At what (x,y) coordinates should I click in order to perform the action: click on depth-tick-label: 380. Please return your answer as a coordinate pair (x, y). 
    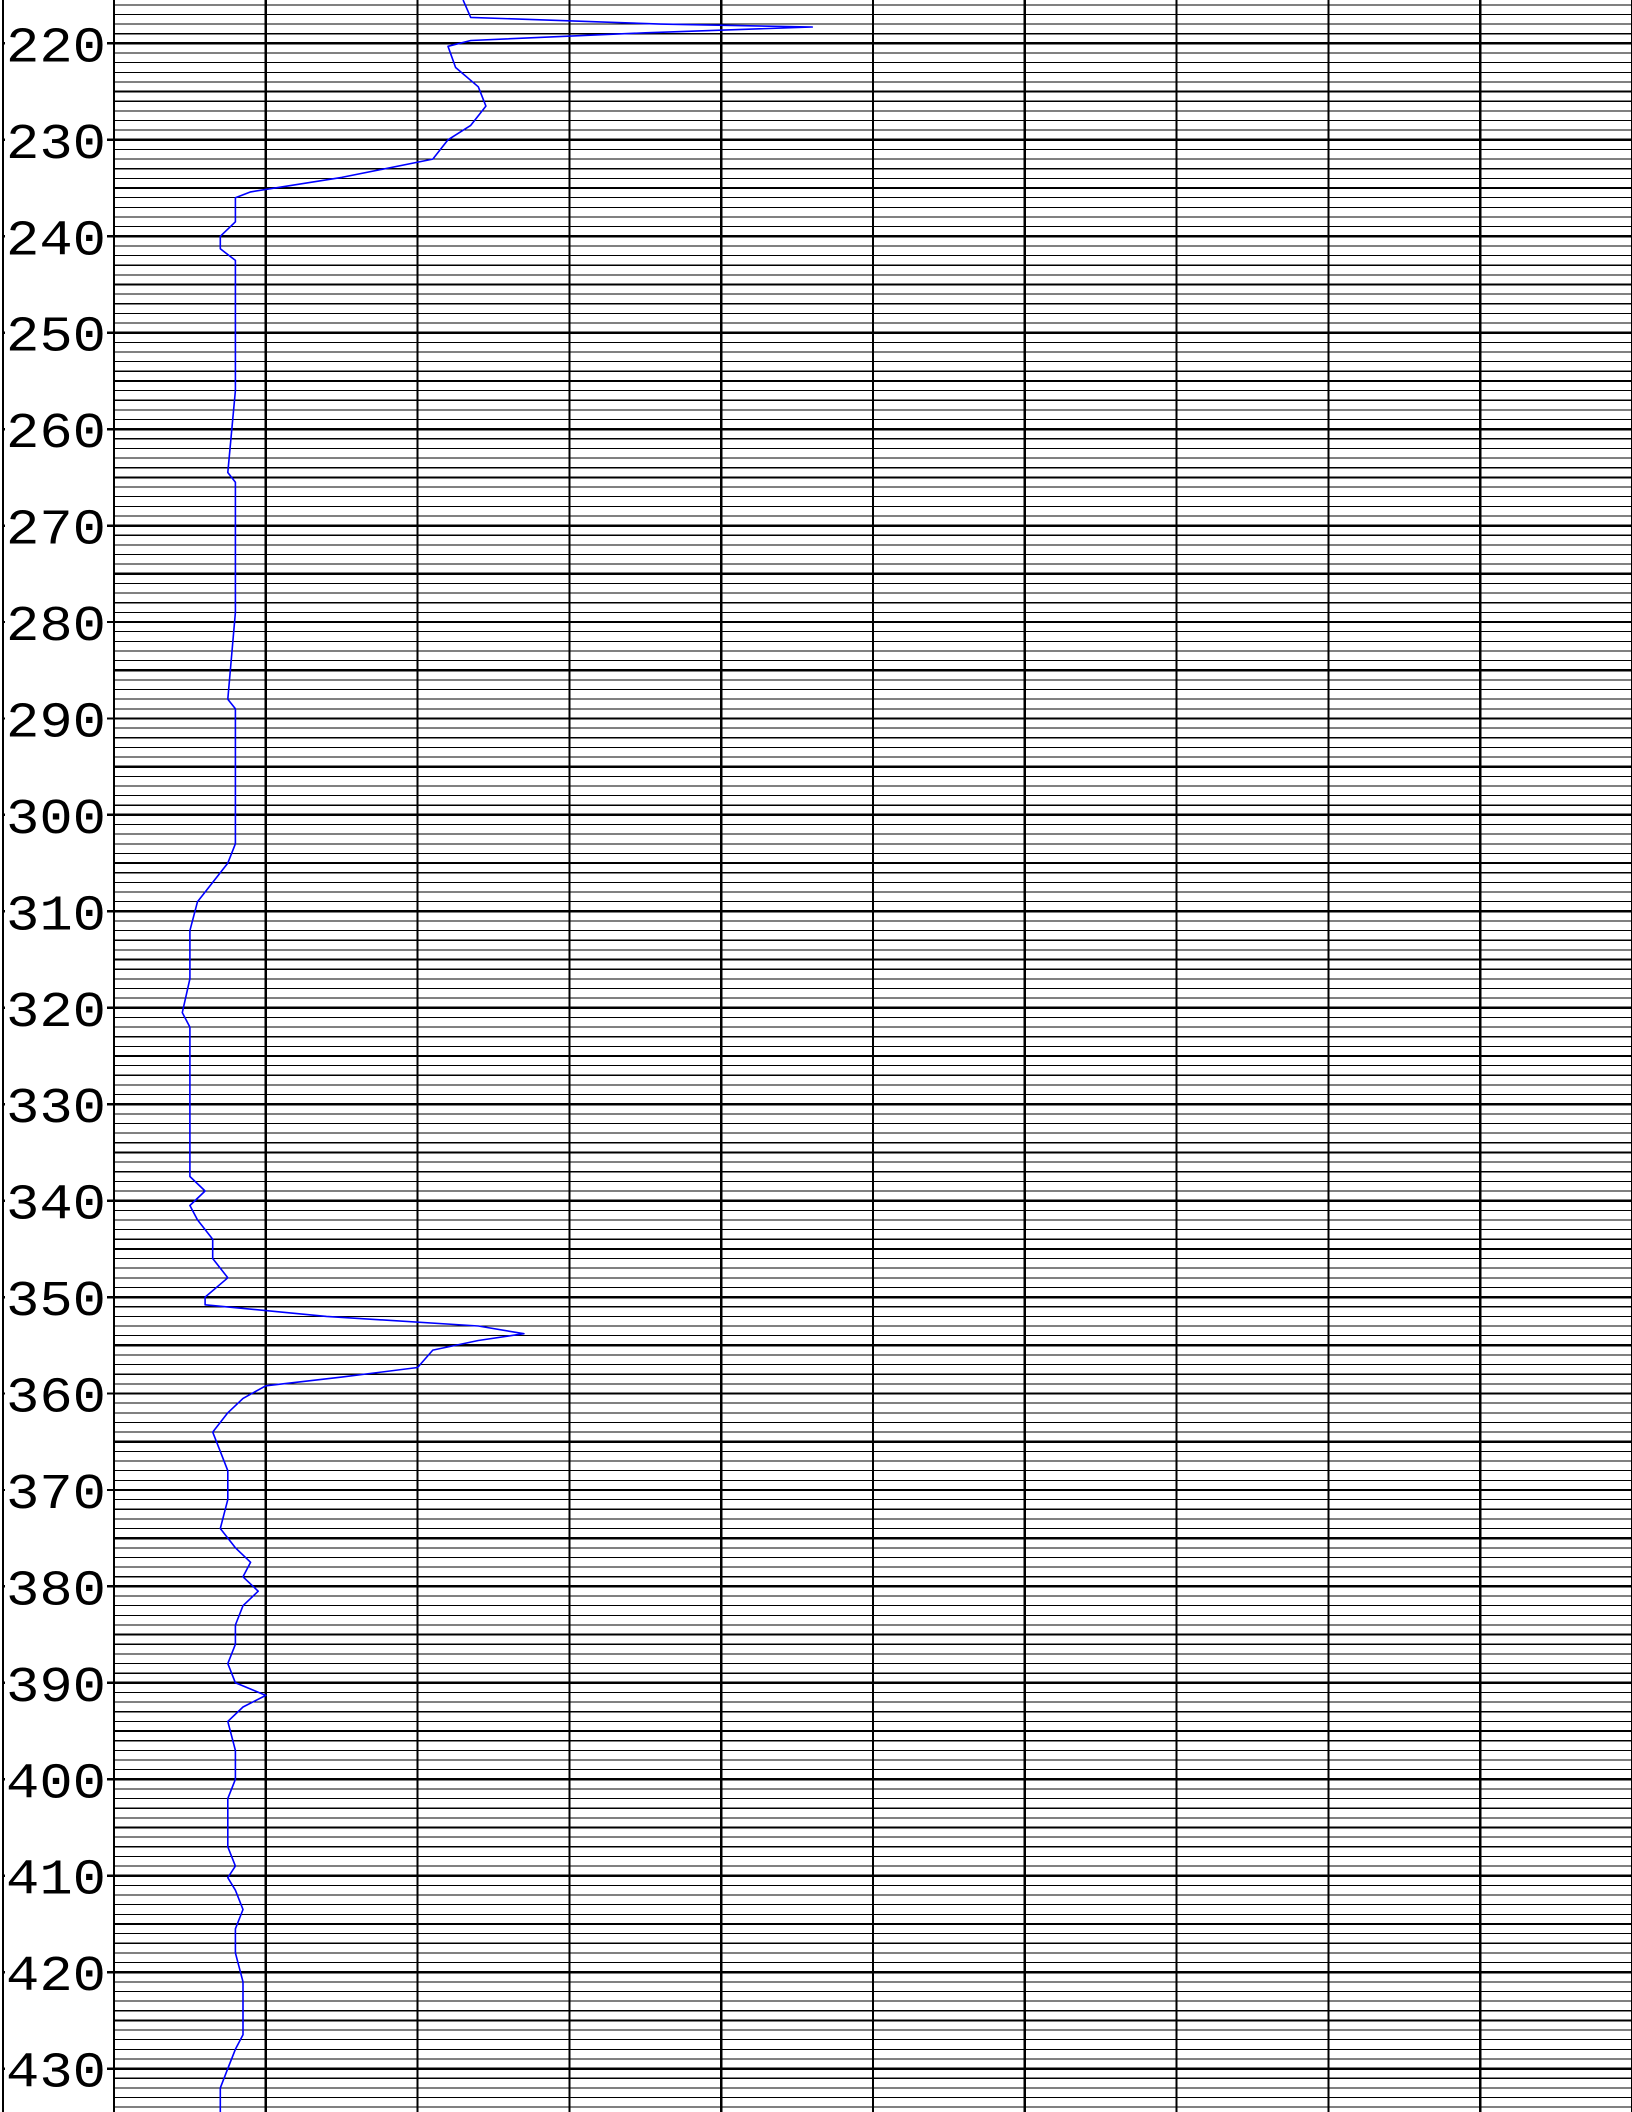
    Looking at the image, I should click on (56, 1591).